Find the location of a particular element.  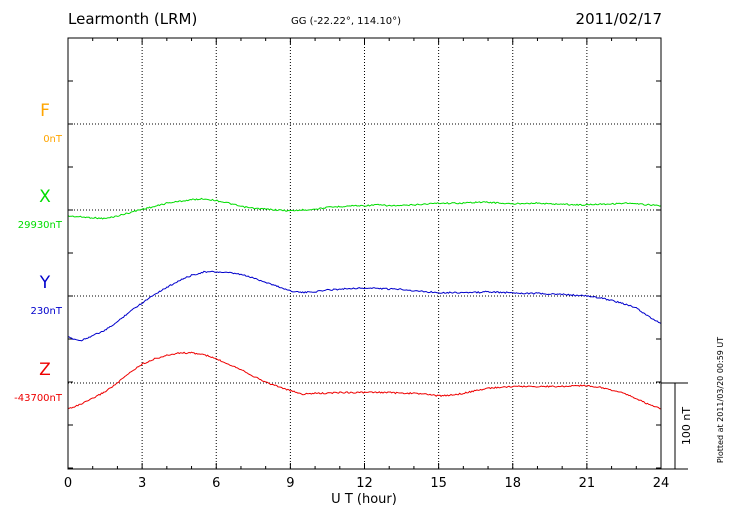

plot-date: 2011/02/17 is located at coordinates (618, 19).